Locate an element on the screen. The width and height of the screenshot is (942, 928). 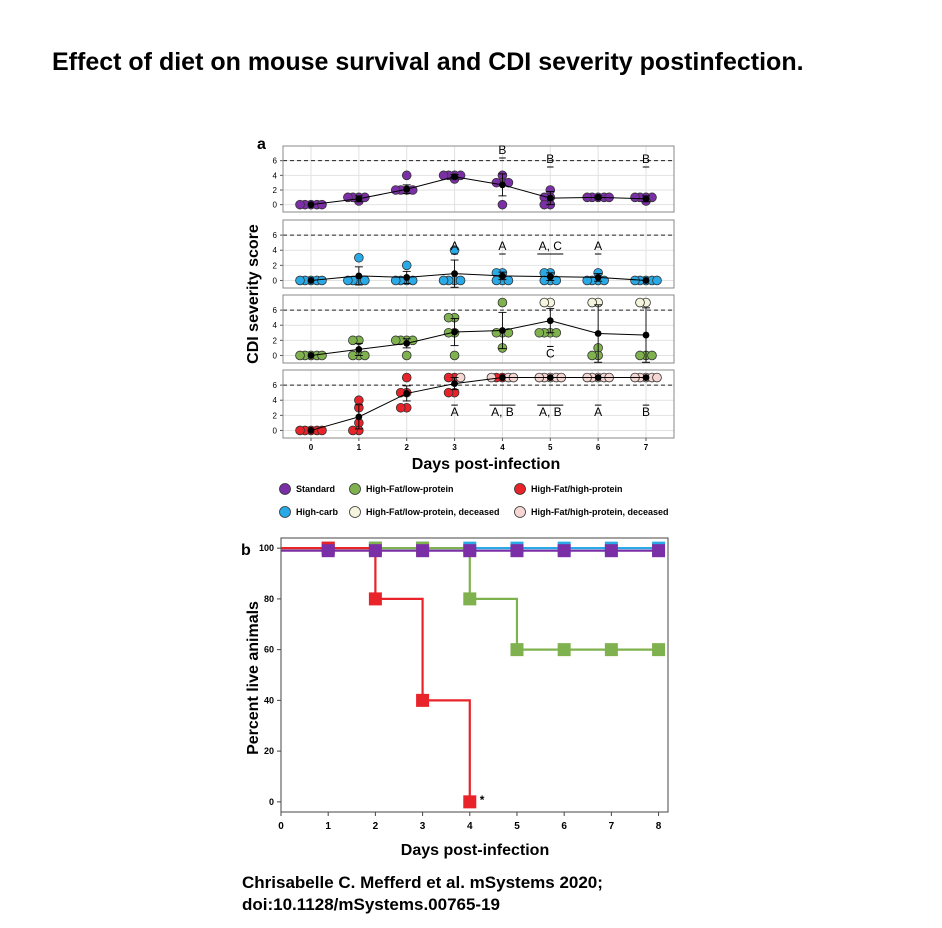
y-tick-label: 40 is located at coordinates (269, 700).